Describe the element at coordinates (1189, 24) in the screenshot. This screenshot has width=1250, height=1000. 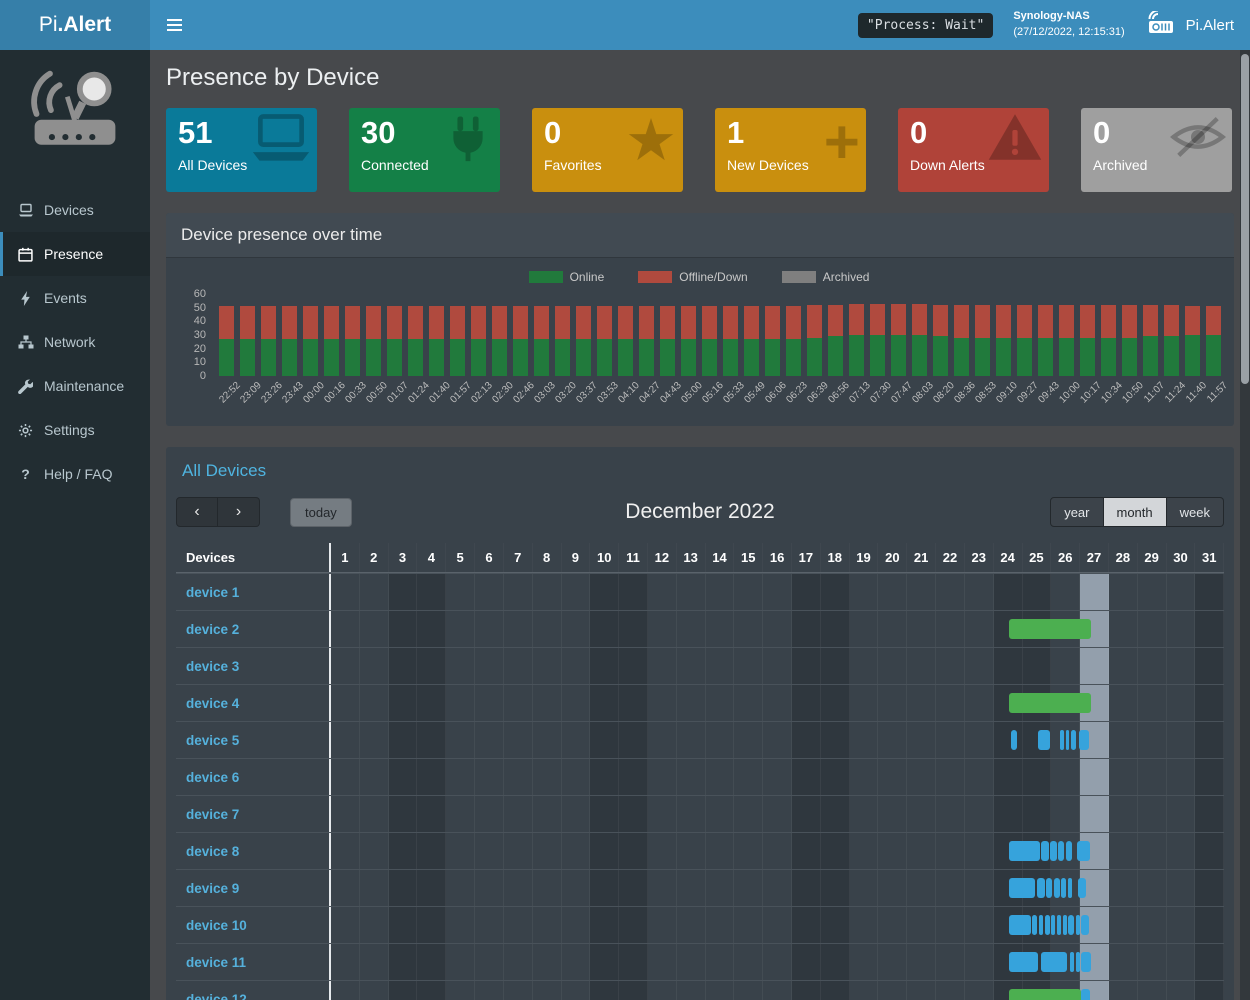
I see `nas-brand: Pi.Alert` at that location.